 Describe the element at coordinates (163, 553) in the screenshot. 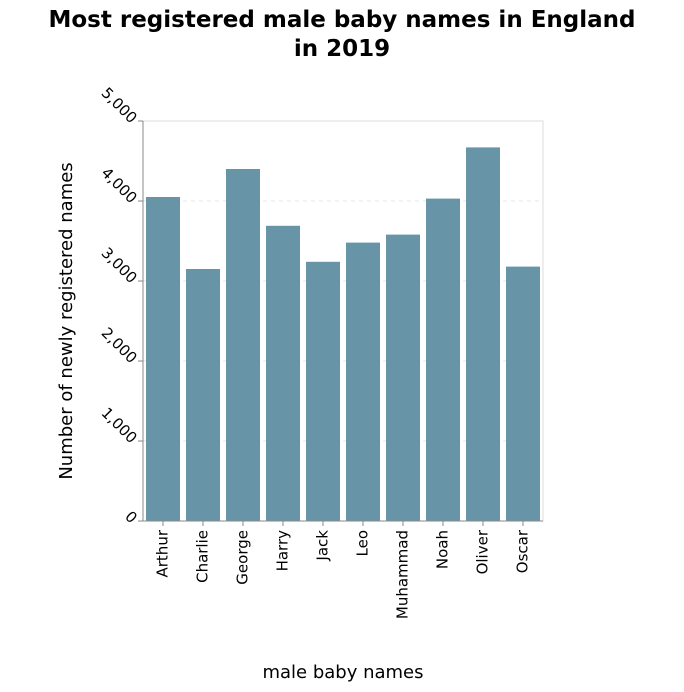

I see `x-tick-label: Arthur` at that location.